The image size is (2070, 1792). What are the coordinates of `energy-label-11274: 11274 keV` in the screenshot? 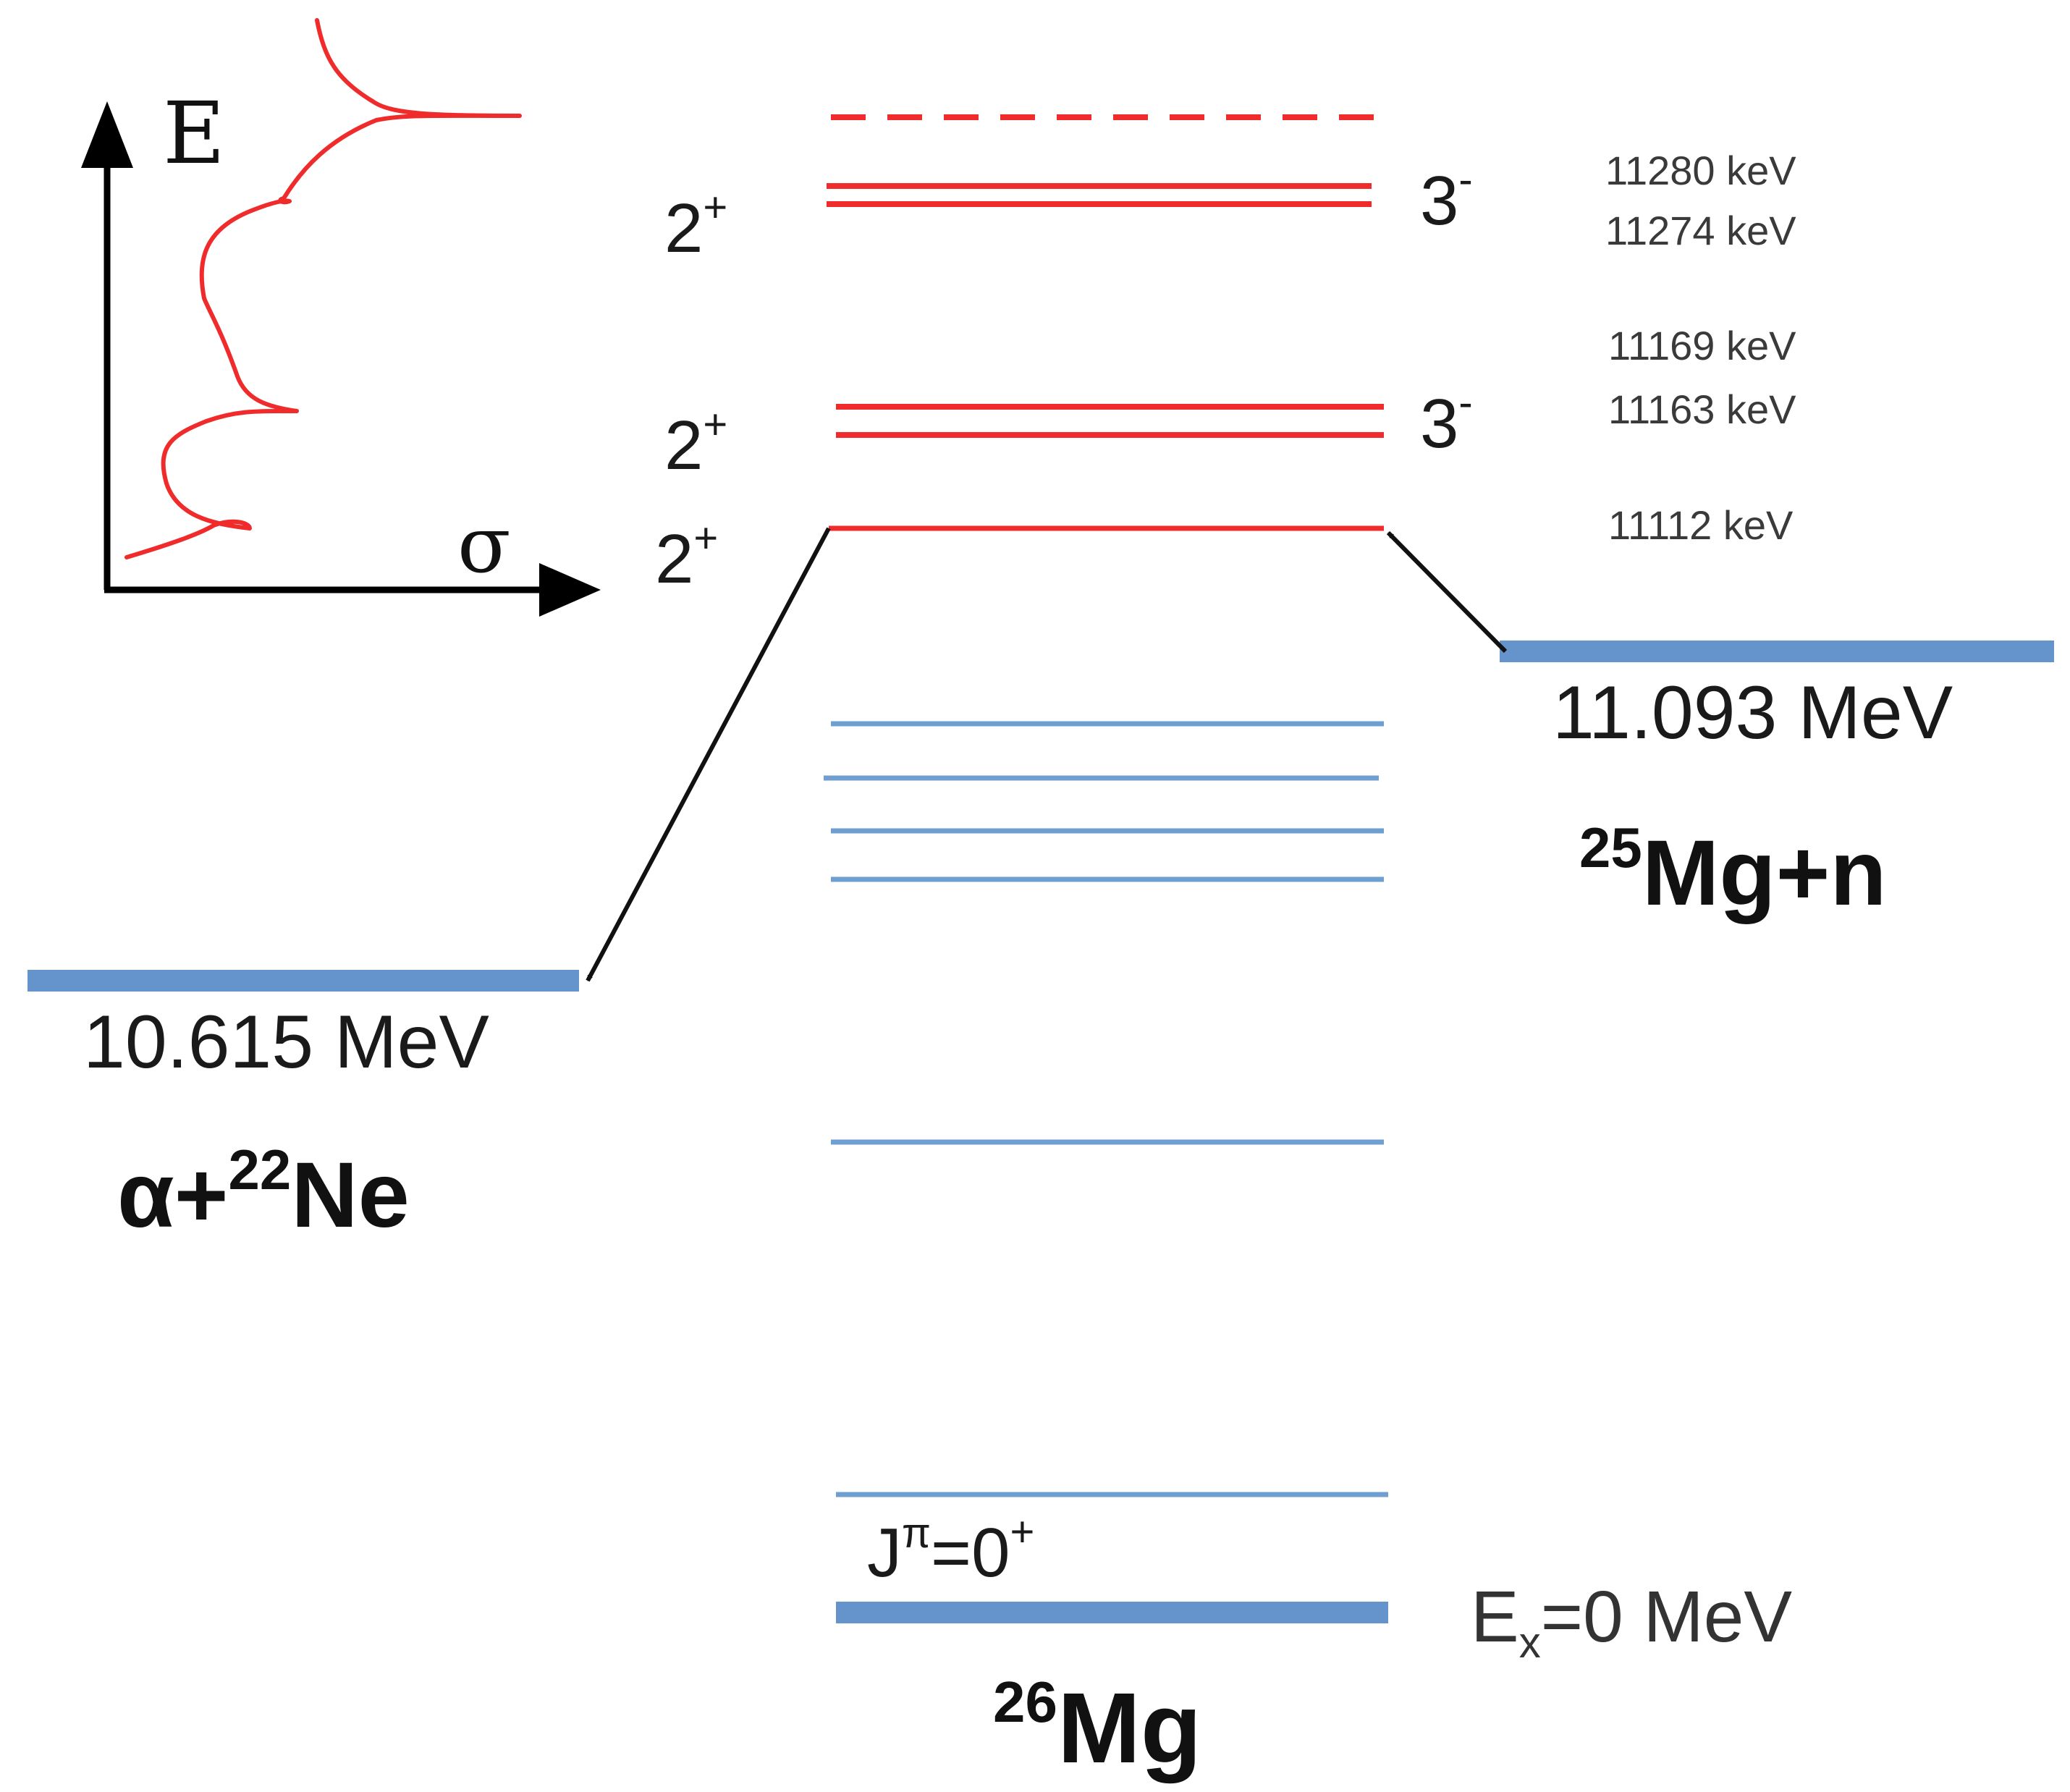 It's located at (1700, 230).